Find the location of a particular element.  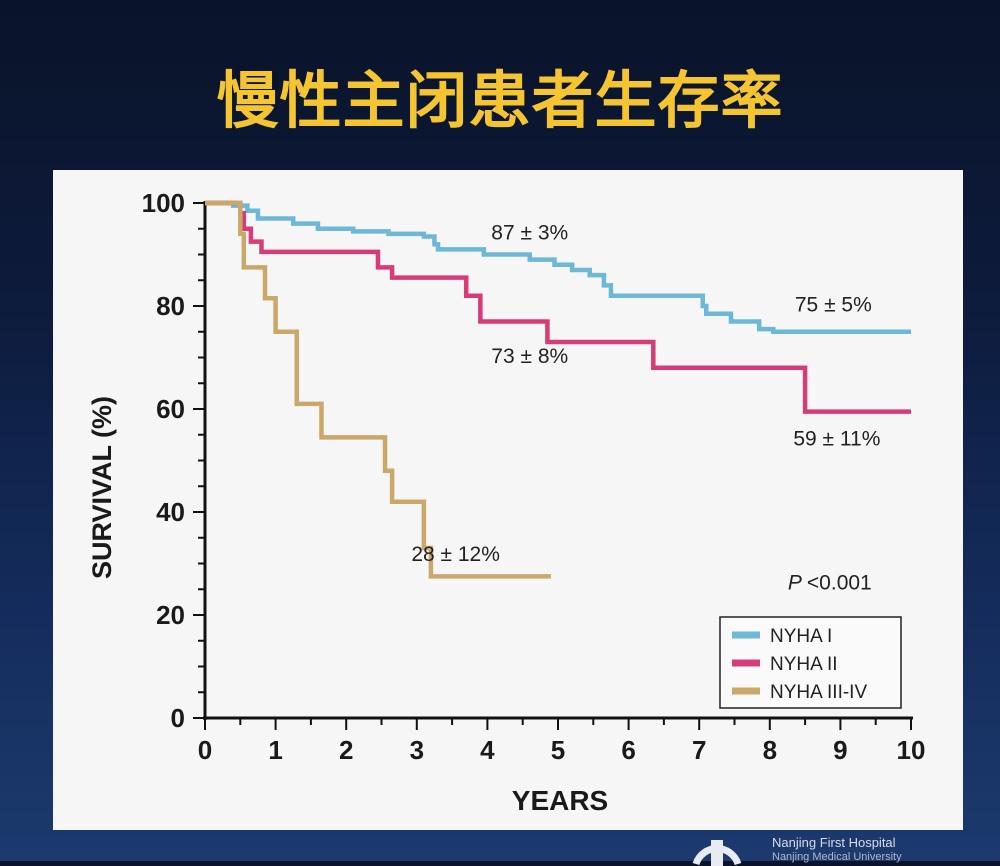

x-tick-label: 8 is located at coordinates (770, 750).